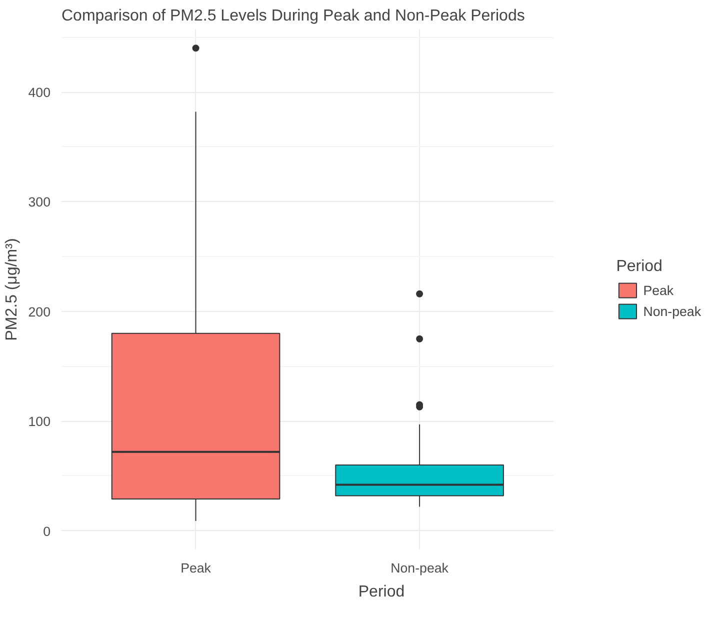  What do you see at coordinates (658, 290) in the screenshot?
I see `legend-label: Peak` at bounding box center [658, 290].